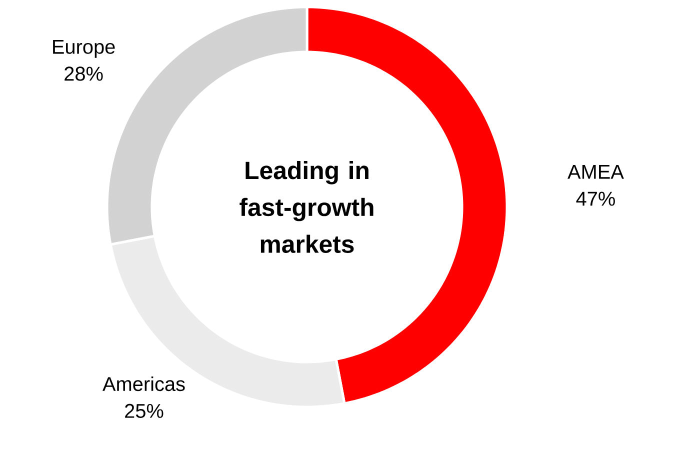 Image resolution: width=684 pixels, height=449 pixels. I want to click on text: Leading in fast-growth markets, so click(307, 207).